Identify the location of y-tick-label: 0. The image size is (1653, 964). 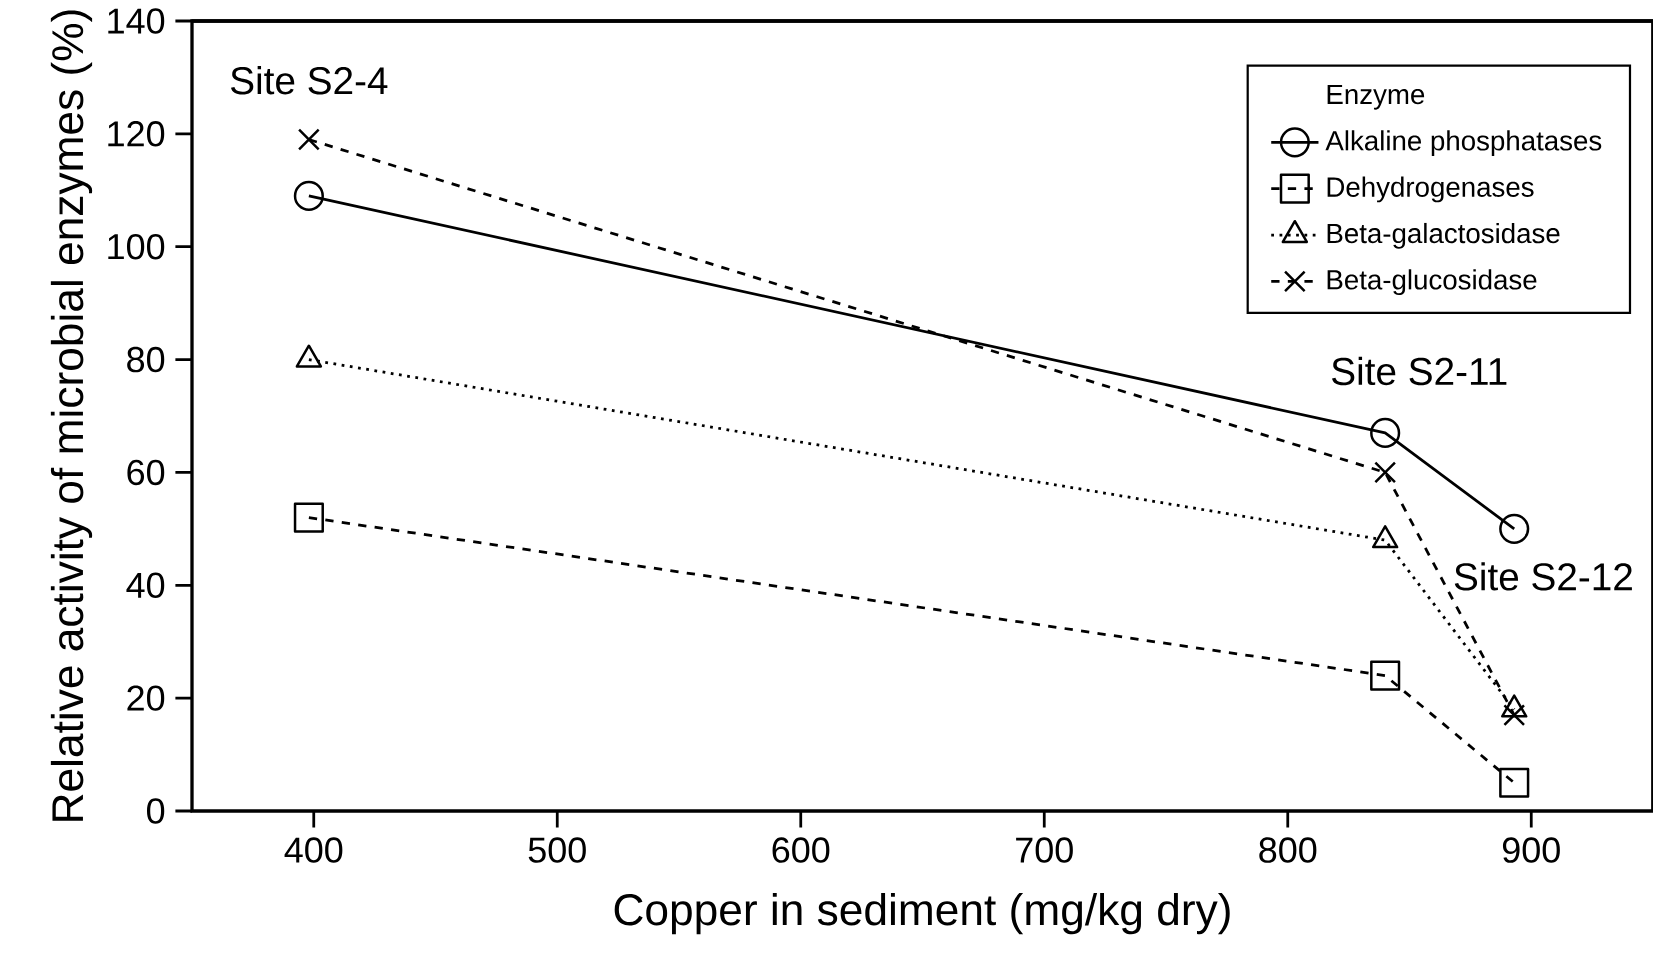
(156, 811).